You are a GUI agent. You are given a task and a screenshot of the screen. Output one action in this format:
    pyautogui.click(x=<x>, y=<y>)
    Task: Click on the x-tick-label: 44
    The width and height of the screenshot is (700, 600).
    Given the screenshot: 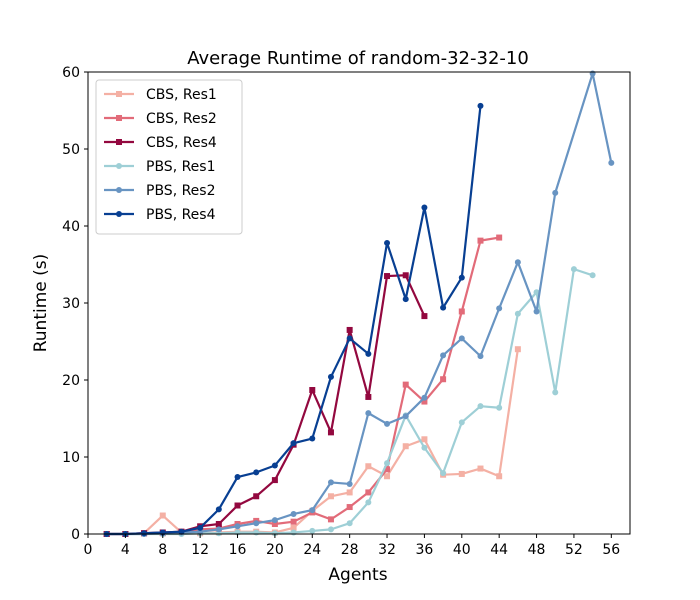 What is the action you would take?
    pyautogui.click(x=499, y=550)
    